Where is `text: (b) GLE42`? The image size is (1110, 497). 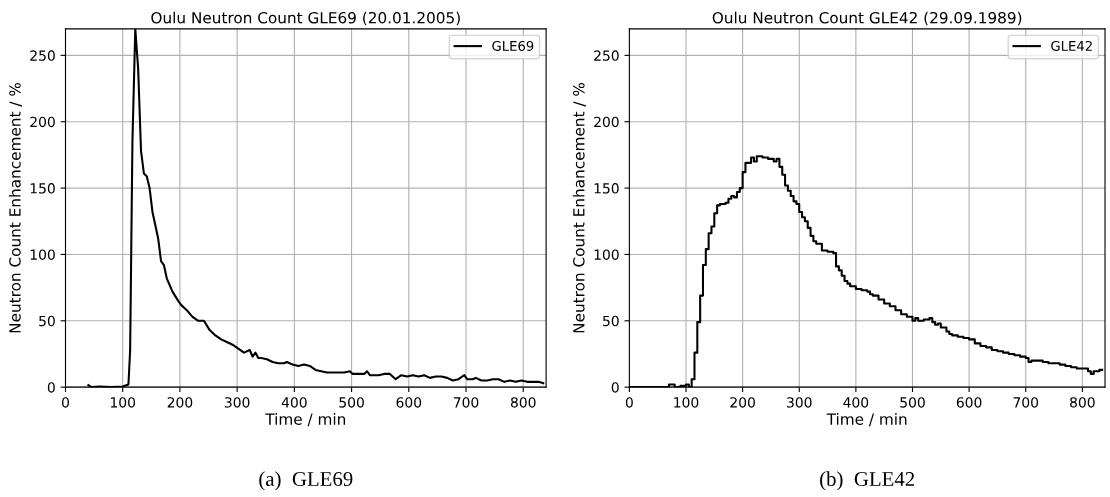
text: (b) GLE42 is located at coordinates (867, 481).